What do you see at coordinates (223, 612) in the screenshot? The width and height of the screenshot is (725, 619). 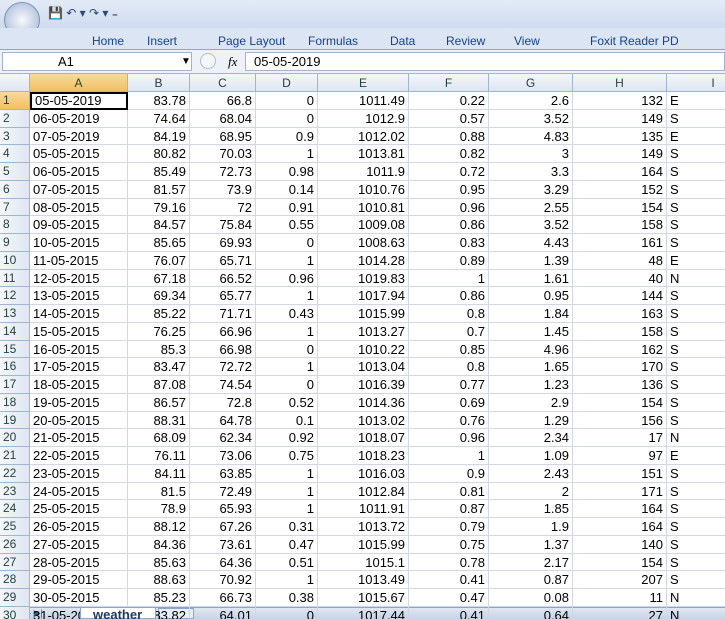 I see `cell: 64.01` at bounding box center [223, 612].